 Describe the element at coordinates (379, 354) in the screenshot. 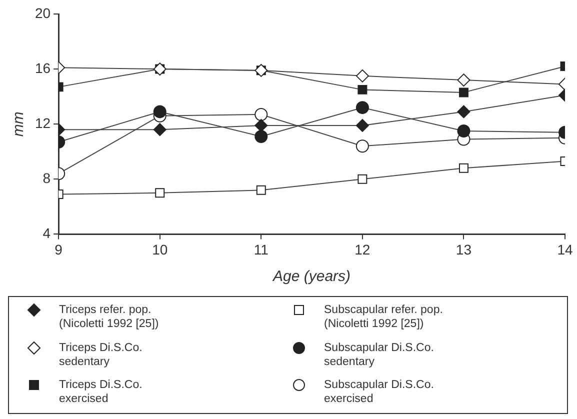

I see `legend-label: Subscapular Di.S.Co. sedentary` at that location.